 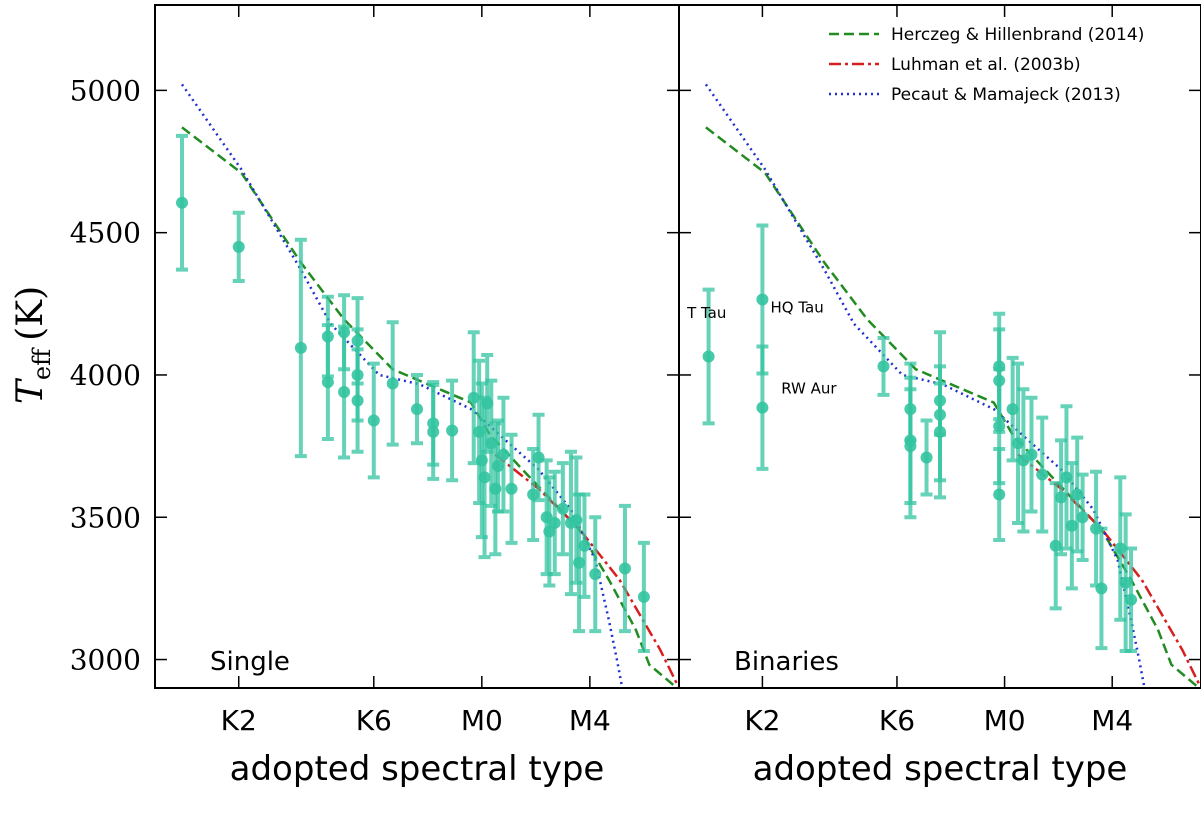 I want to click on y-tick-label: 3500, so click(x=105, y=517).